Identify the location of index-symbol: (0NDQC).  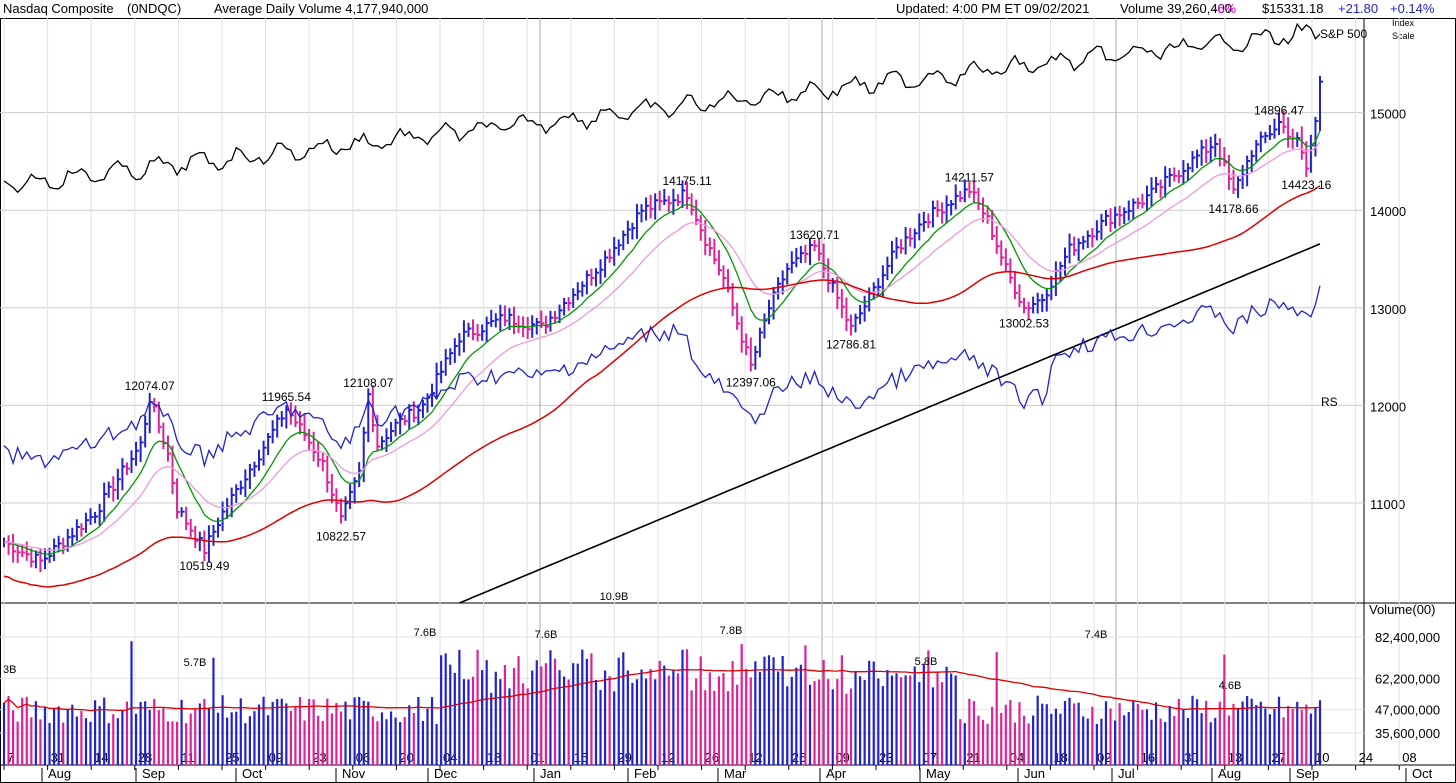
(154, 8).